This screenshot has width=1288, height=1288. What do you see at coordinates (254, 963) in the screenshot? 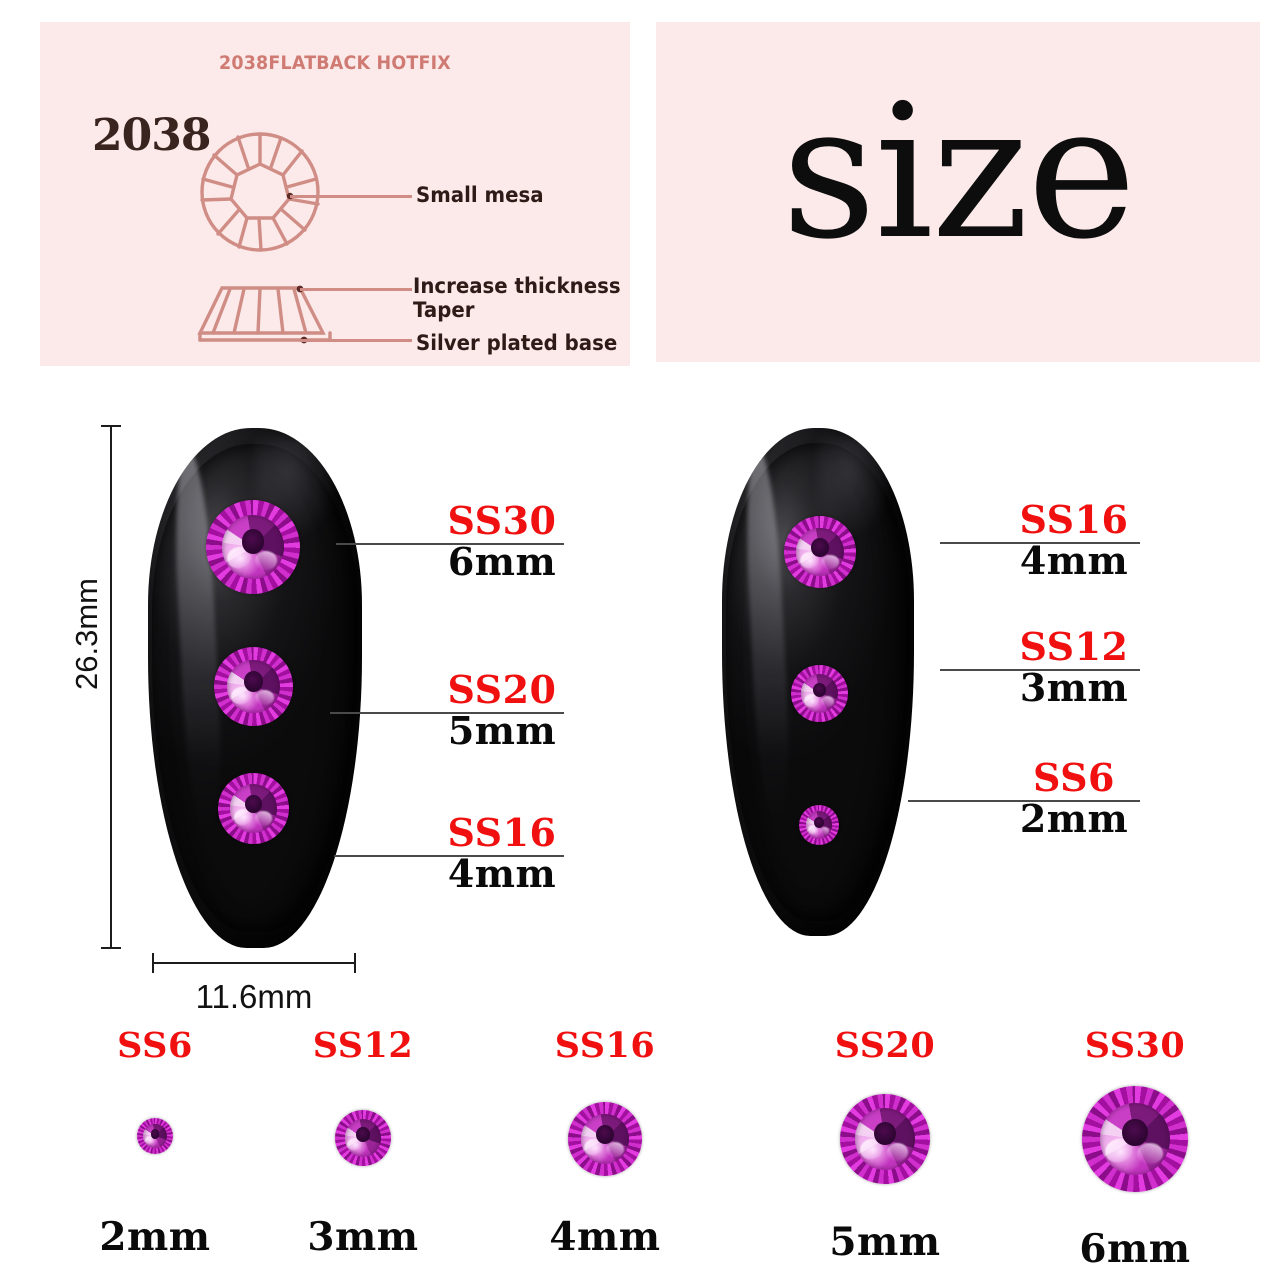
I see `dimension-line-width` at bounding box center [254, 963].